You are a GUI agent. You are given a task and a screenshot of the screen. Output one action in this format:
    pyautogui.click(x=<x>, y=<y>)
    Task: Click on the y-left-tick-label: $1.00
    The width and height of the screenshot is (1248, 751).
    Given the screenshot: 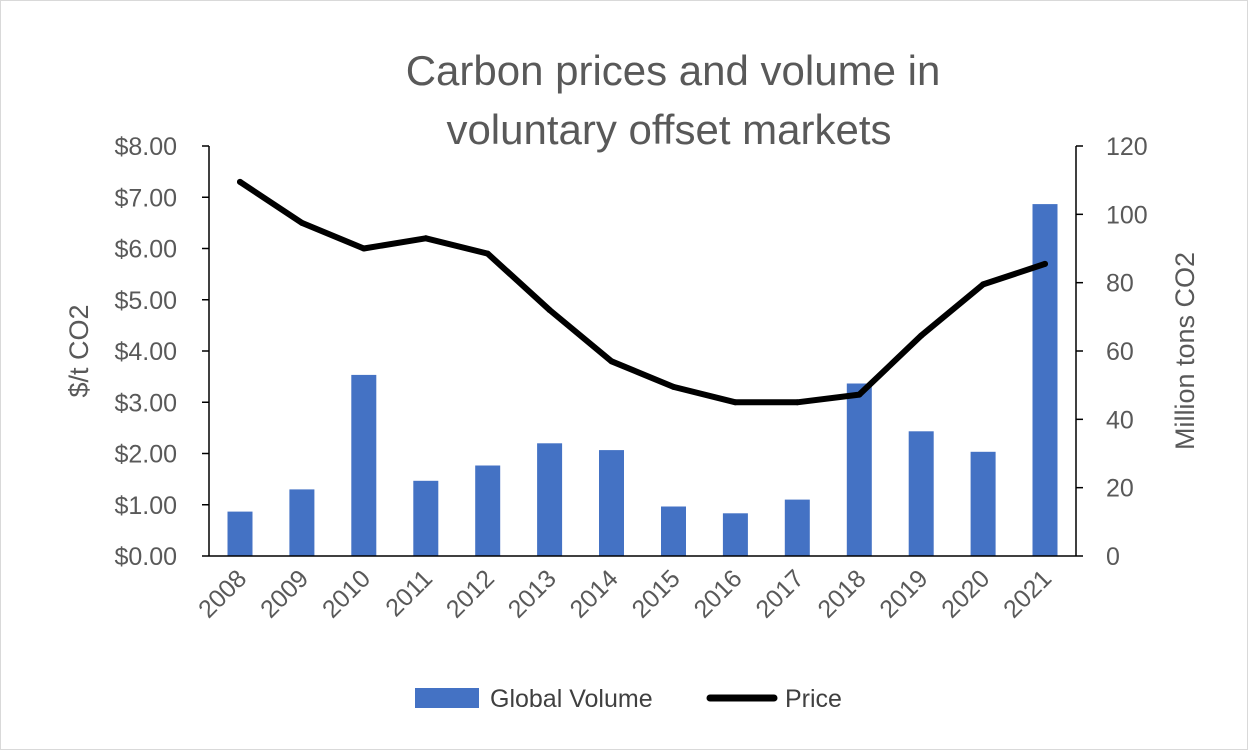 What is the action you would take?
    pyautogui.click(x=145, y=506)
    